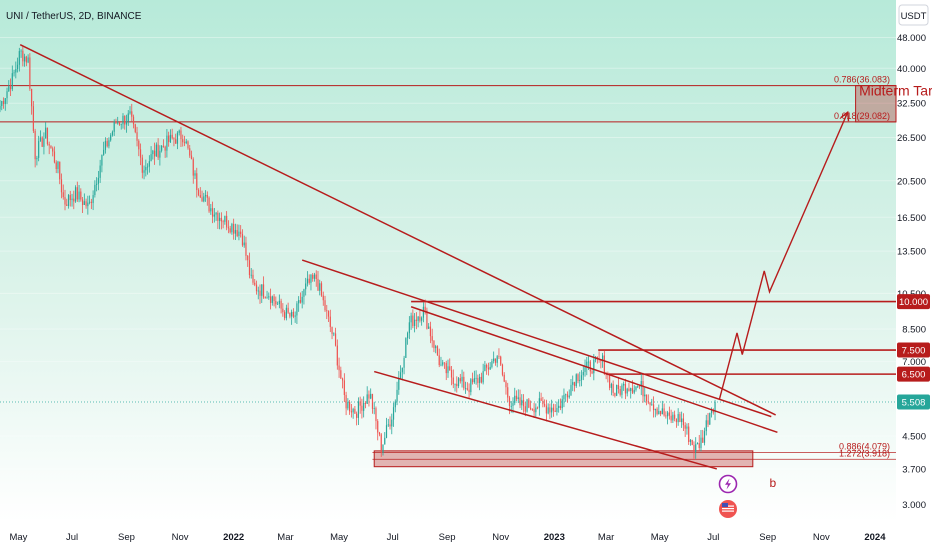  What do you see at coordinates (845, 116) in the screenshot?
I see `projection-arrowhead` at bounding box center [845, 116].